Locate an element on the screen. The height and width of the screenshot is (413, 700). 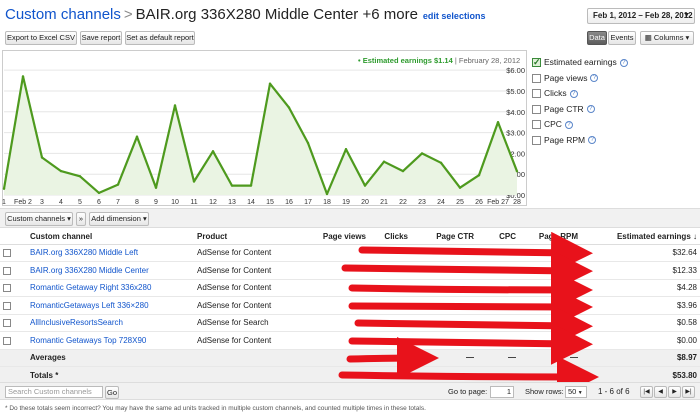
add-dimension-label: Add dimension is located at coordinates (116, 218).